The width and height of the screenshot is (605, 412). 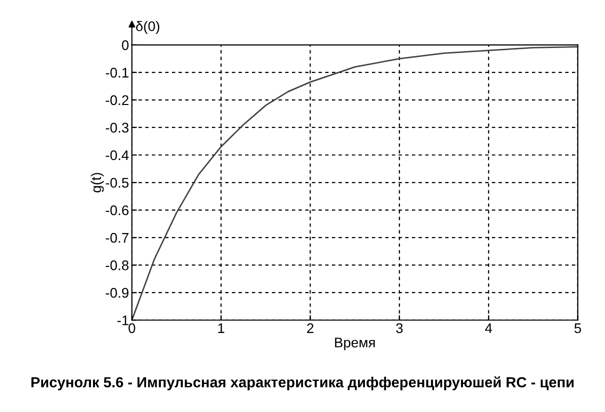 I want to click on x-tick-label: 3, so click(x=399, y=328).